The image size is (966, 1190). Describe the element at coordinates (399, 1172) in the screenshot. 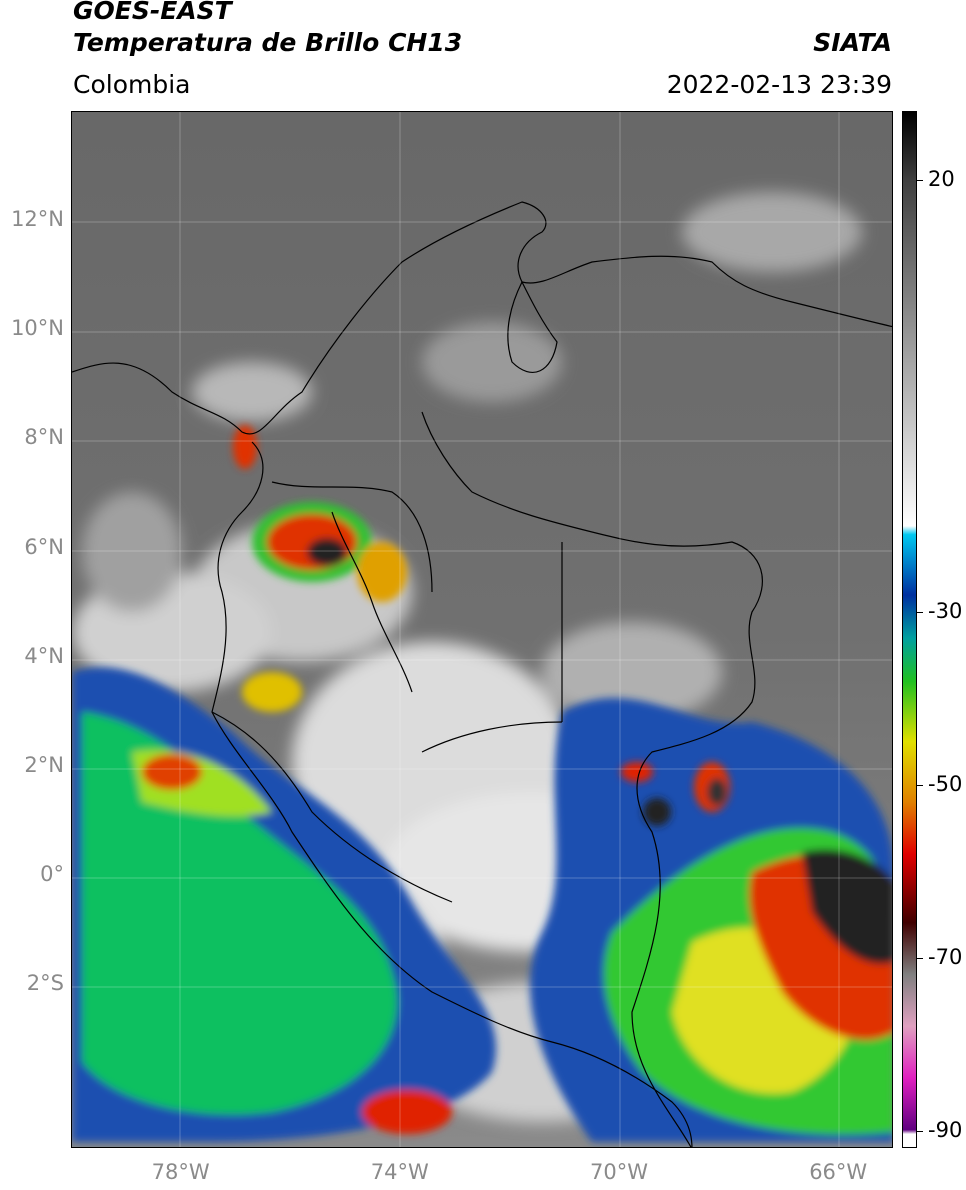

I see `longitude-label: 74°W` at that location.